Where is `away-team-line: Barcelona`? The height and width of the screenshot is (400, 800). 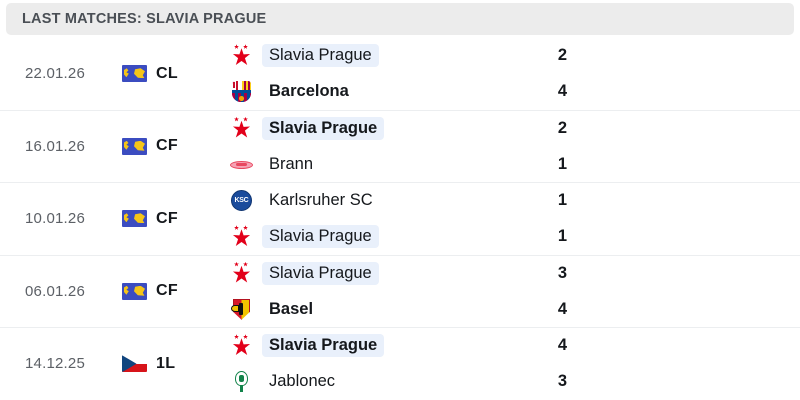
away-team-line: Barcelona is located at coordinates (350, 92).